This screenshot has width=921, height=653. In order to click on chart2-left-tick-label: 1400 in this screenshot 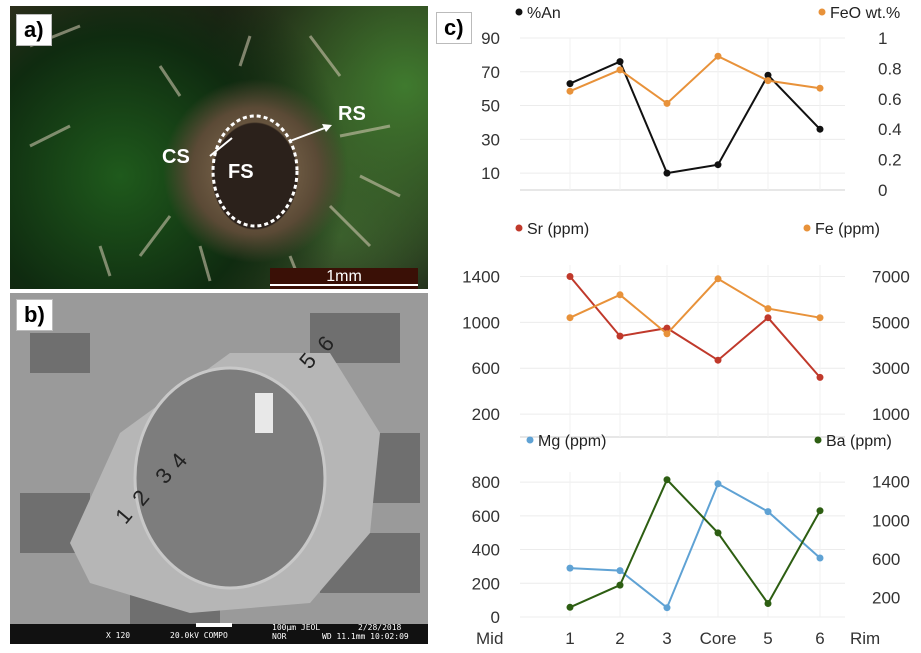, I will do `click(481, 276)`.